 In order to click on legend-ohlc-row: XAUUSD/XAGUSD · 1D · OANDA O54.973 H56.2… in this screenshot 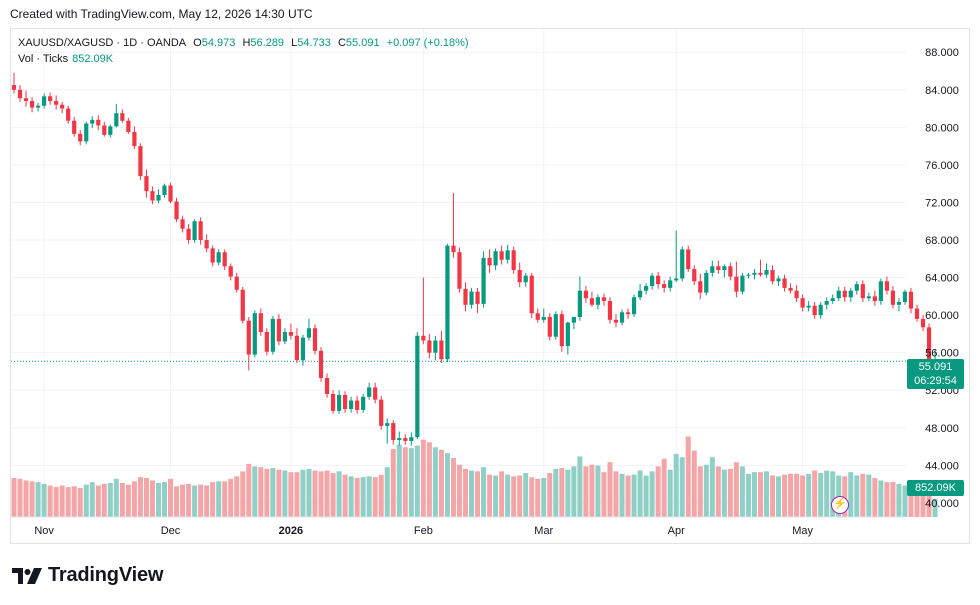, I will do `click(243, 43)`.